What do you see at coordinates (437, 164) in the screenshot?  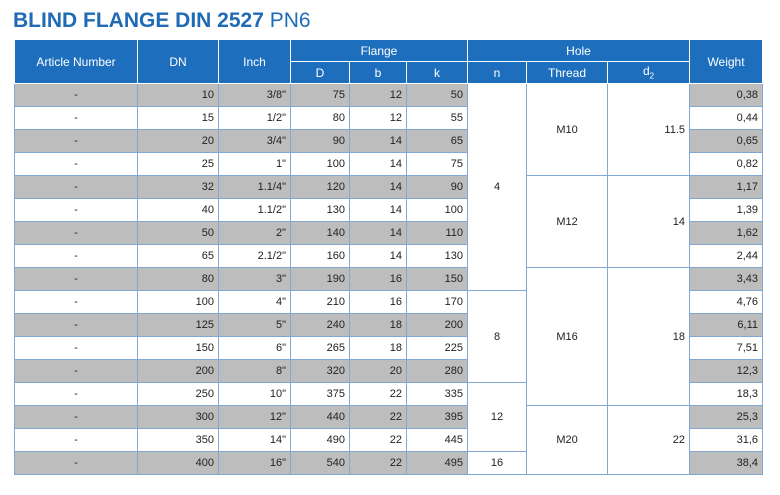 I see `cell-flange-k: 75` at bounding box center [437, 164].